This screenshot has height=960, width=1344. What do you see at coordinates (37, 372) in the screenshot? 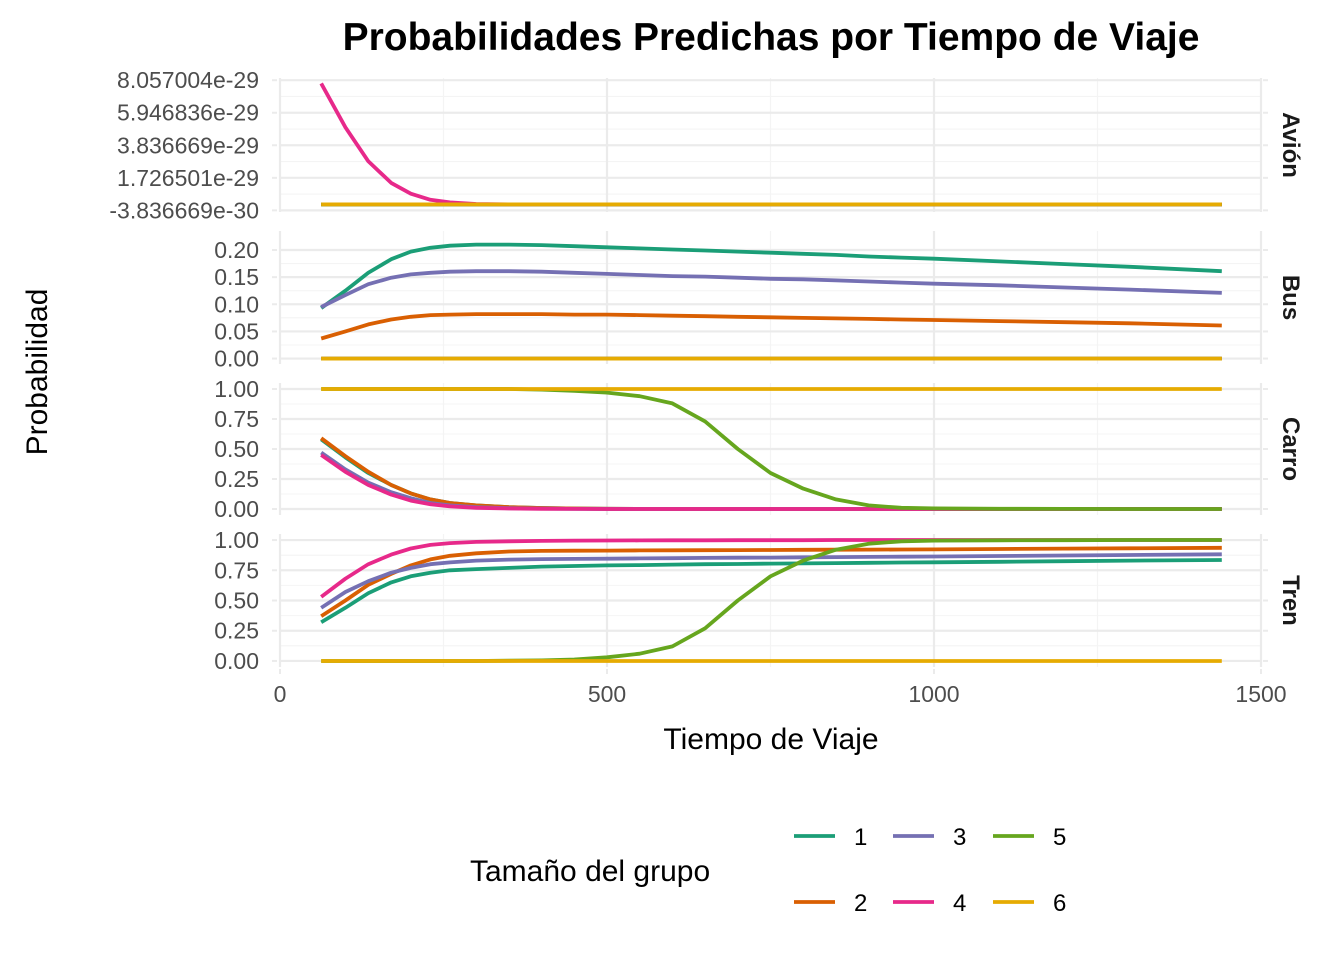
I see `y-axis-title: Probabilidad` at bounding box center [37, 372].